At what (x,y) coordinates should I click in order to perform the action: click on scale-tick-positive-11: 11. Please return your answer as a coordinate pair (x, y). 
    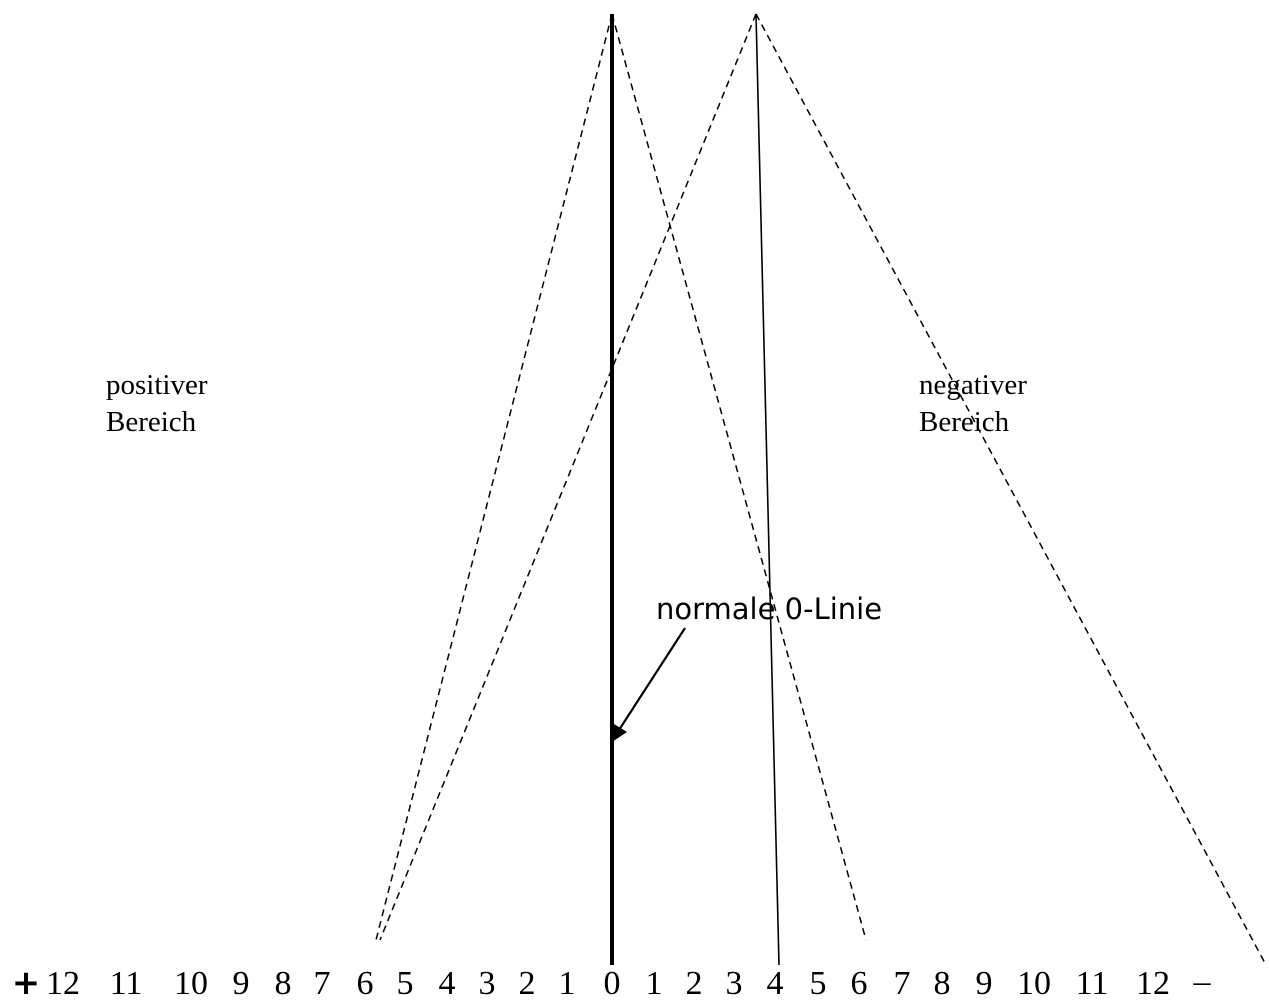
    Looking at the image, I should click on (126, 983).